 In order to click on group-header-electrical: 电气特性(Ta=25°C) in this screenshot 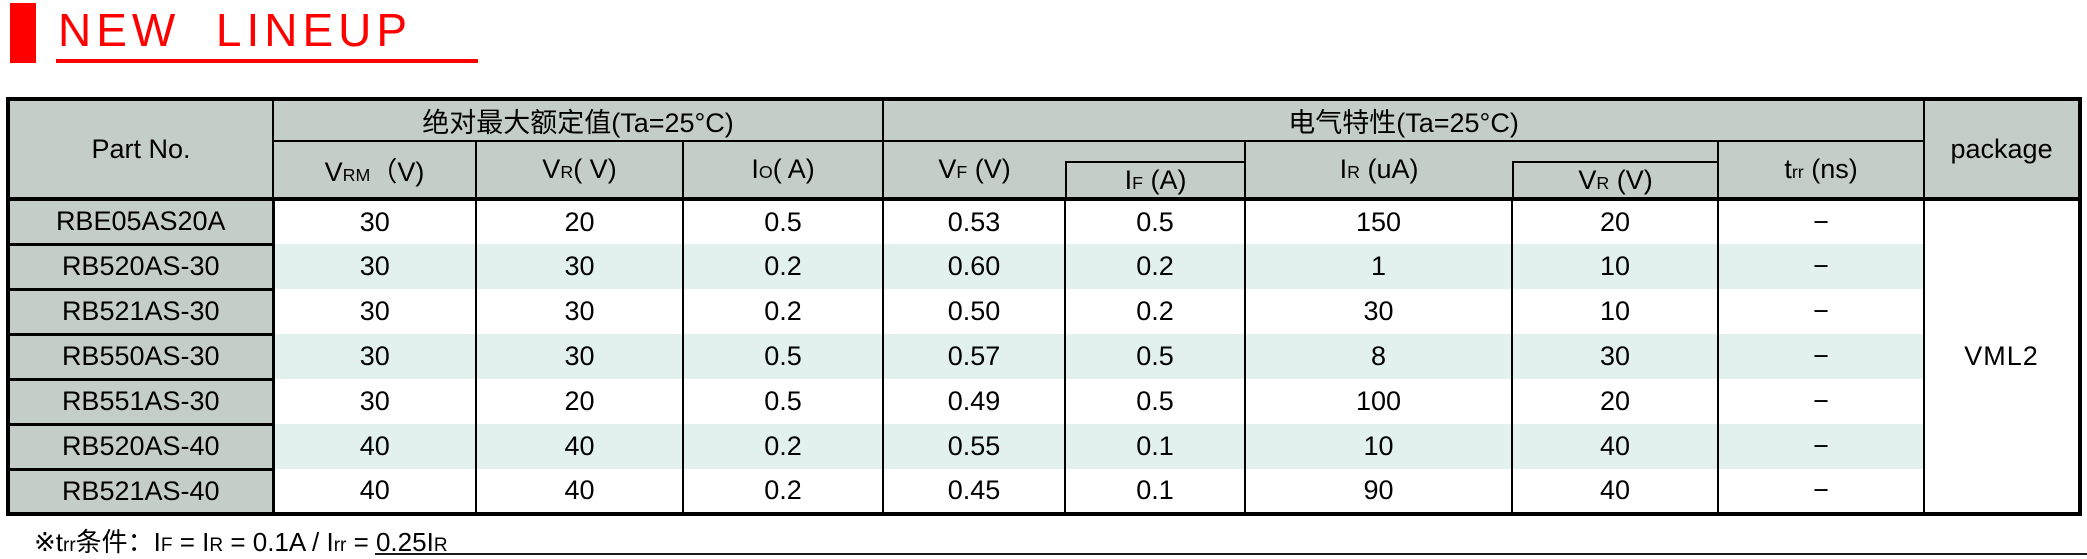, I will do `click(1404, 120)`.